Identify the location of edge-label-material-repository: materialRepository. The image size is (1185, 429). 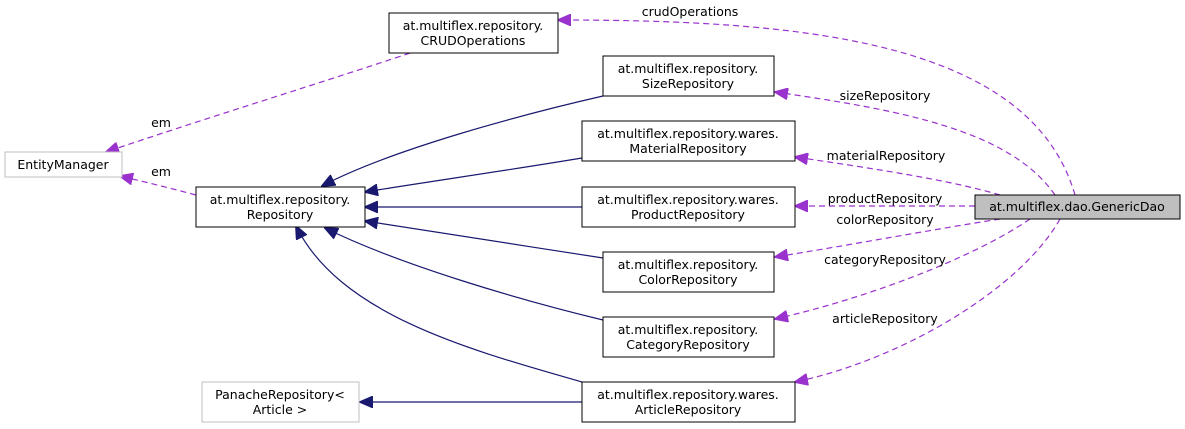
(886, 155).